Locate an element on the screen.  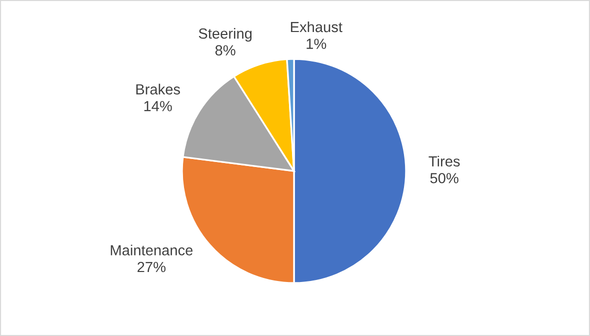
slice-label: Tires is located at coordinates (444, 161).